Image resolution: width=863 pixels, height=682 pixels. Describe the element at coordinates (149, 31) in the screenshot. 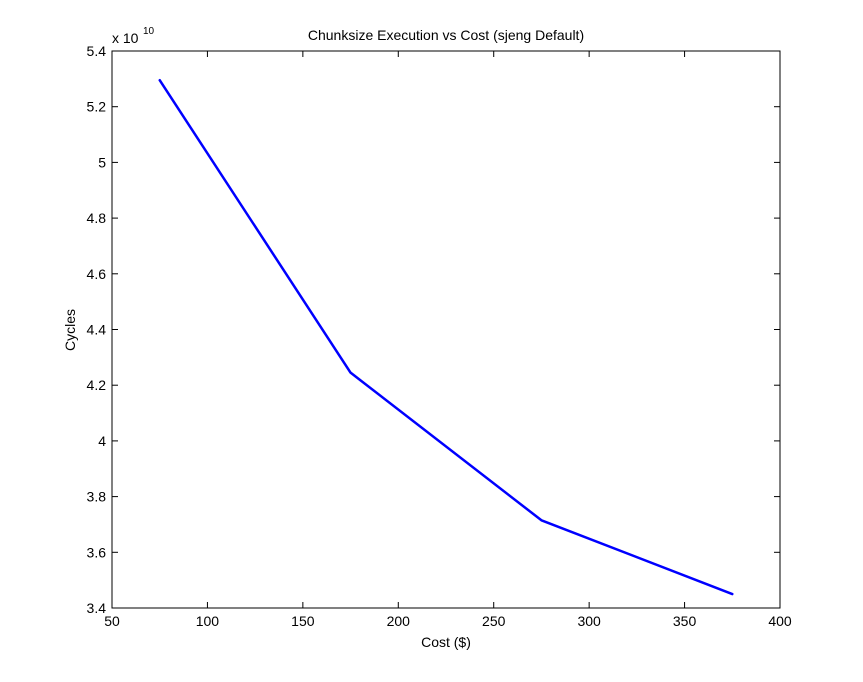

I see `y-multiplier-exponent: 10` at that location.